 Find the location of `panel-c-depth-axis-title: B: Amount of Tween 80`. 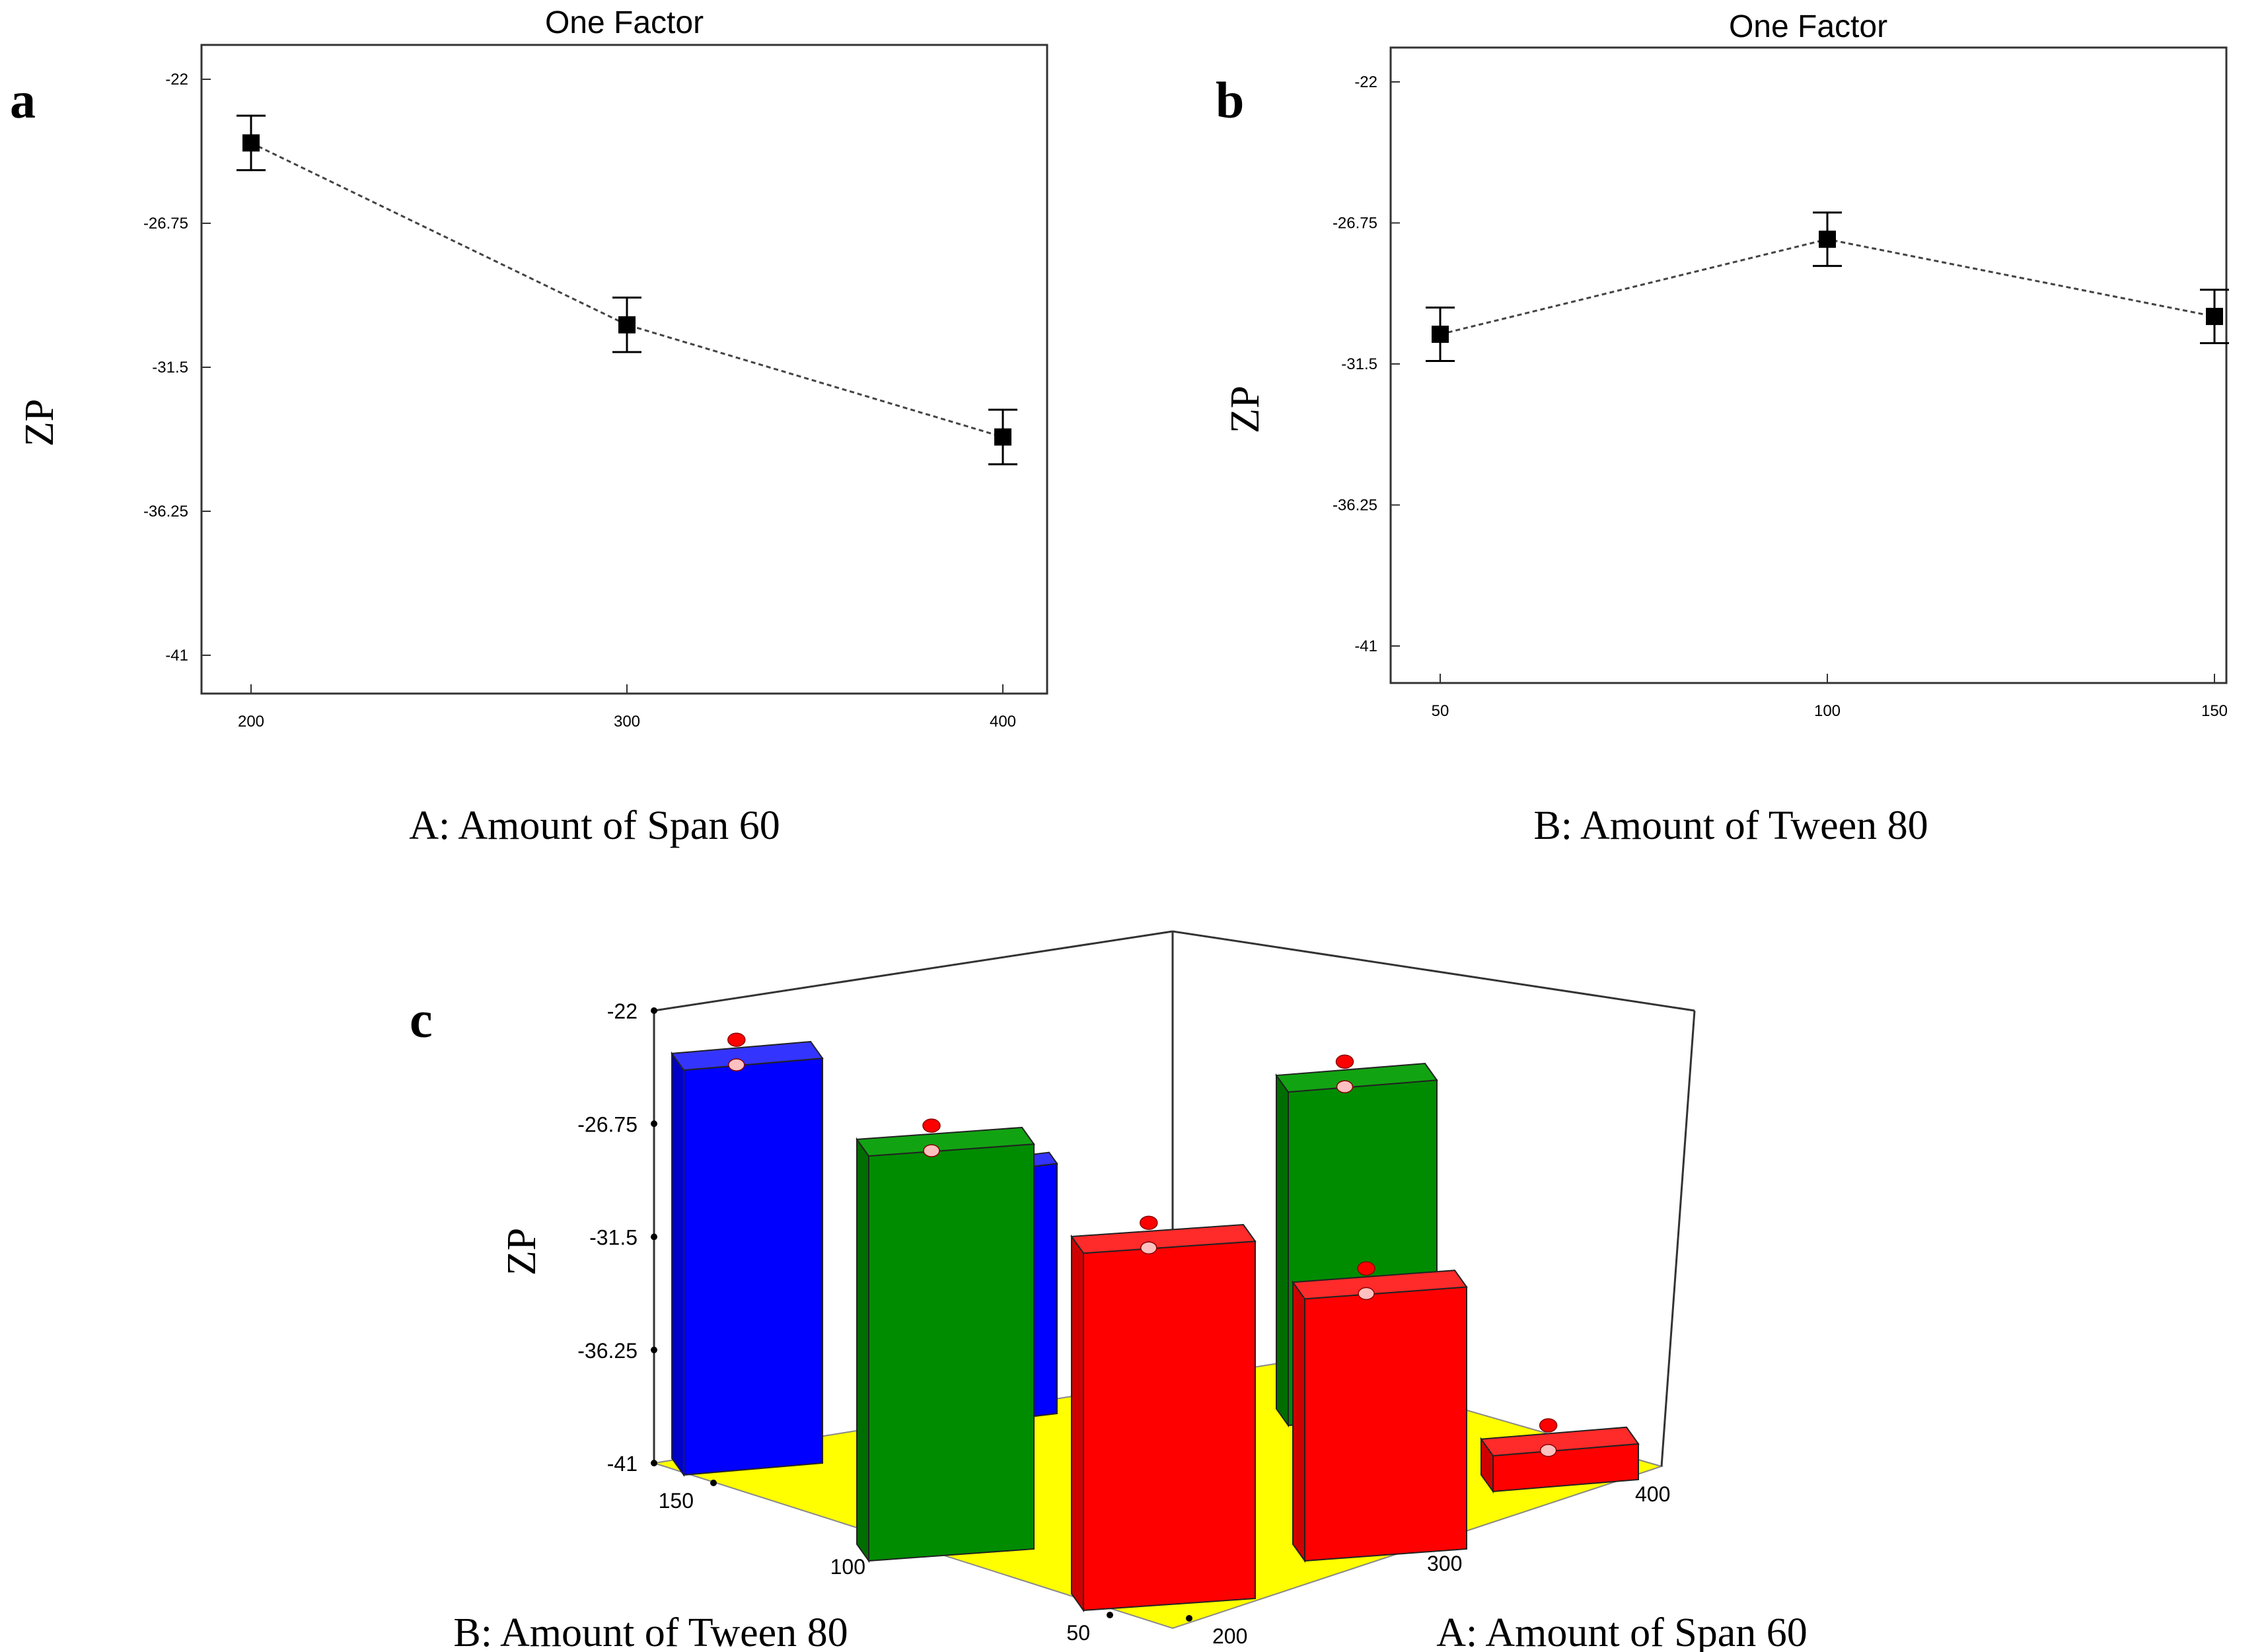

panel-c-depth-axis-title: B: Amount of Tween 80 is located at coordinates (650, 1631).